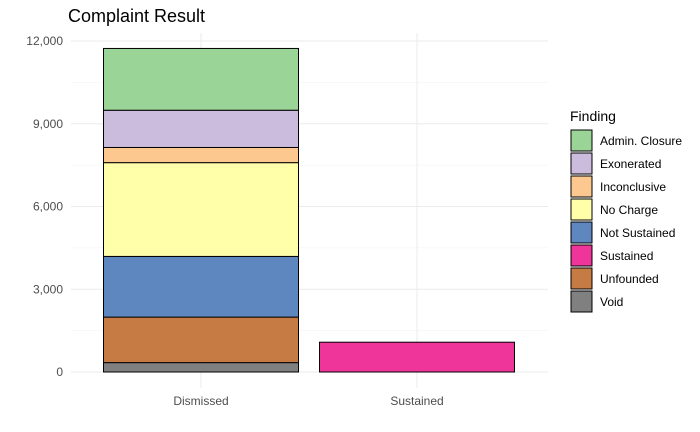  Describe the element at coordinates (200, 401) in the screenshot. I see `x-tick-label: Dismissed` at that location.